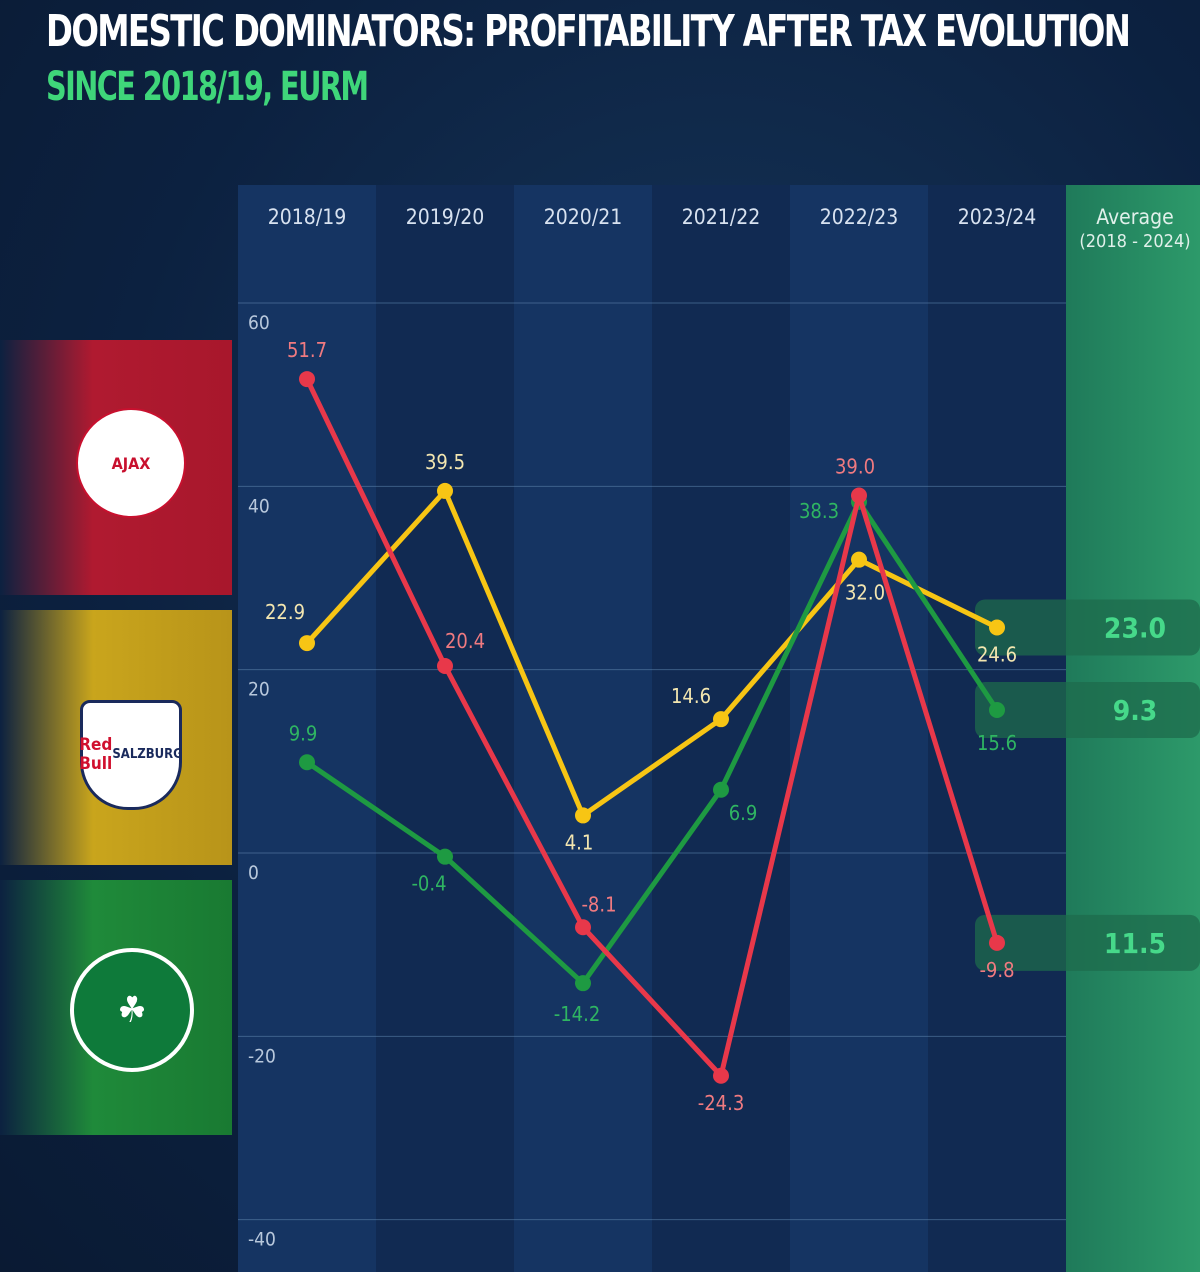 This screenshot has width=1200, height=1272. I want to click on ajax-logo: AJAX, so click(131, 463).